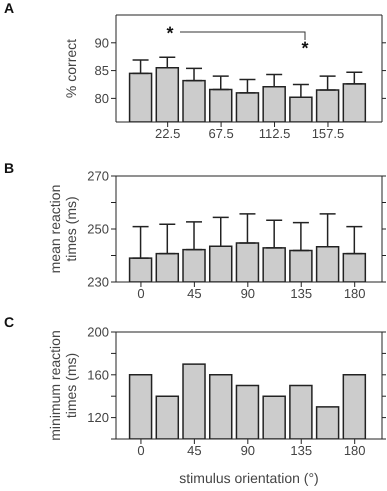 The height and width of the screenshot is (491, 387). I want to click on y-axis-title: minimum reaction times (ms), so click(63, 385).